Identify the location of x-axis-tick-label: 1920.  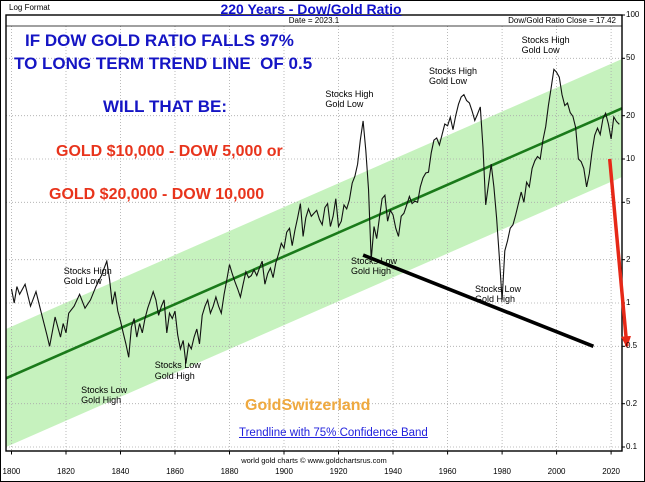
(338, 471).